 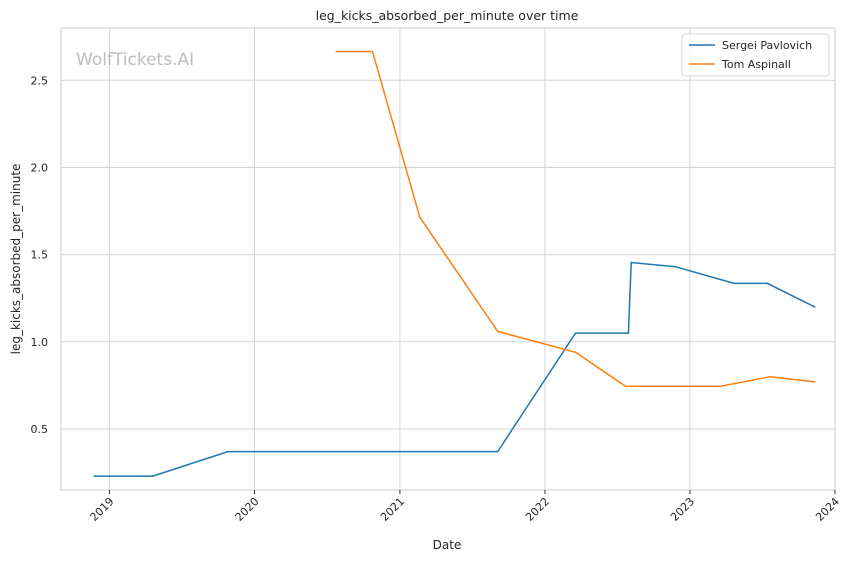 I want to click on y-tick-label: 1.5, so click(x=40, y=255).